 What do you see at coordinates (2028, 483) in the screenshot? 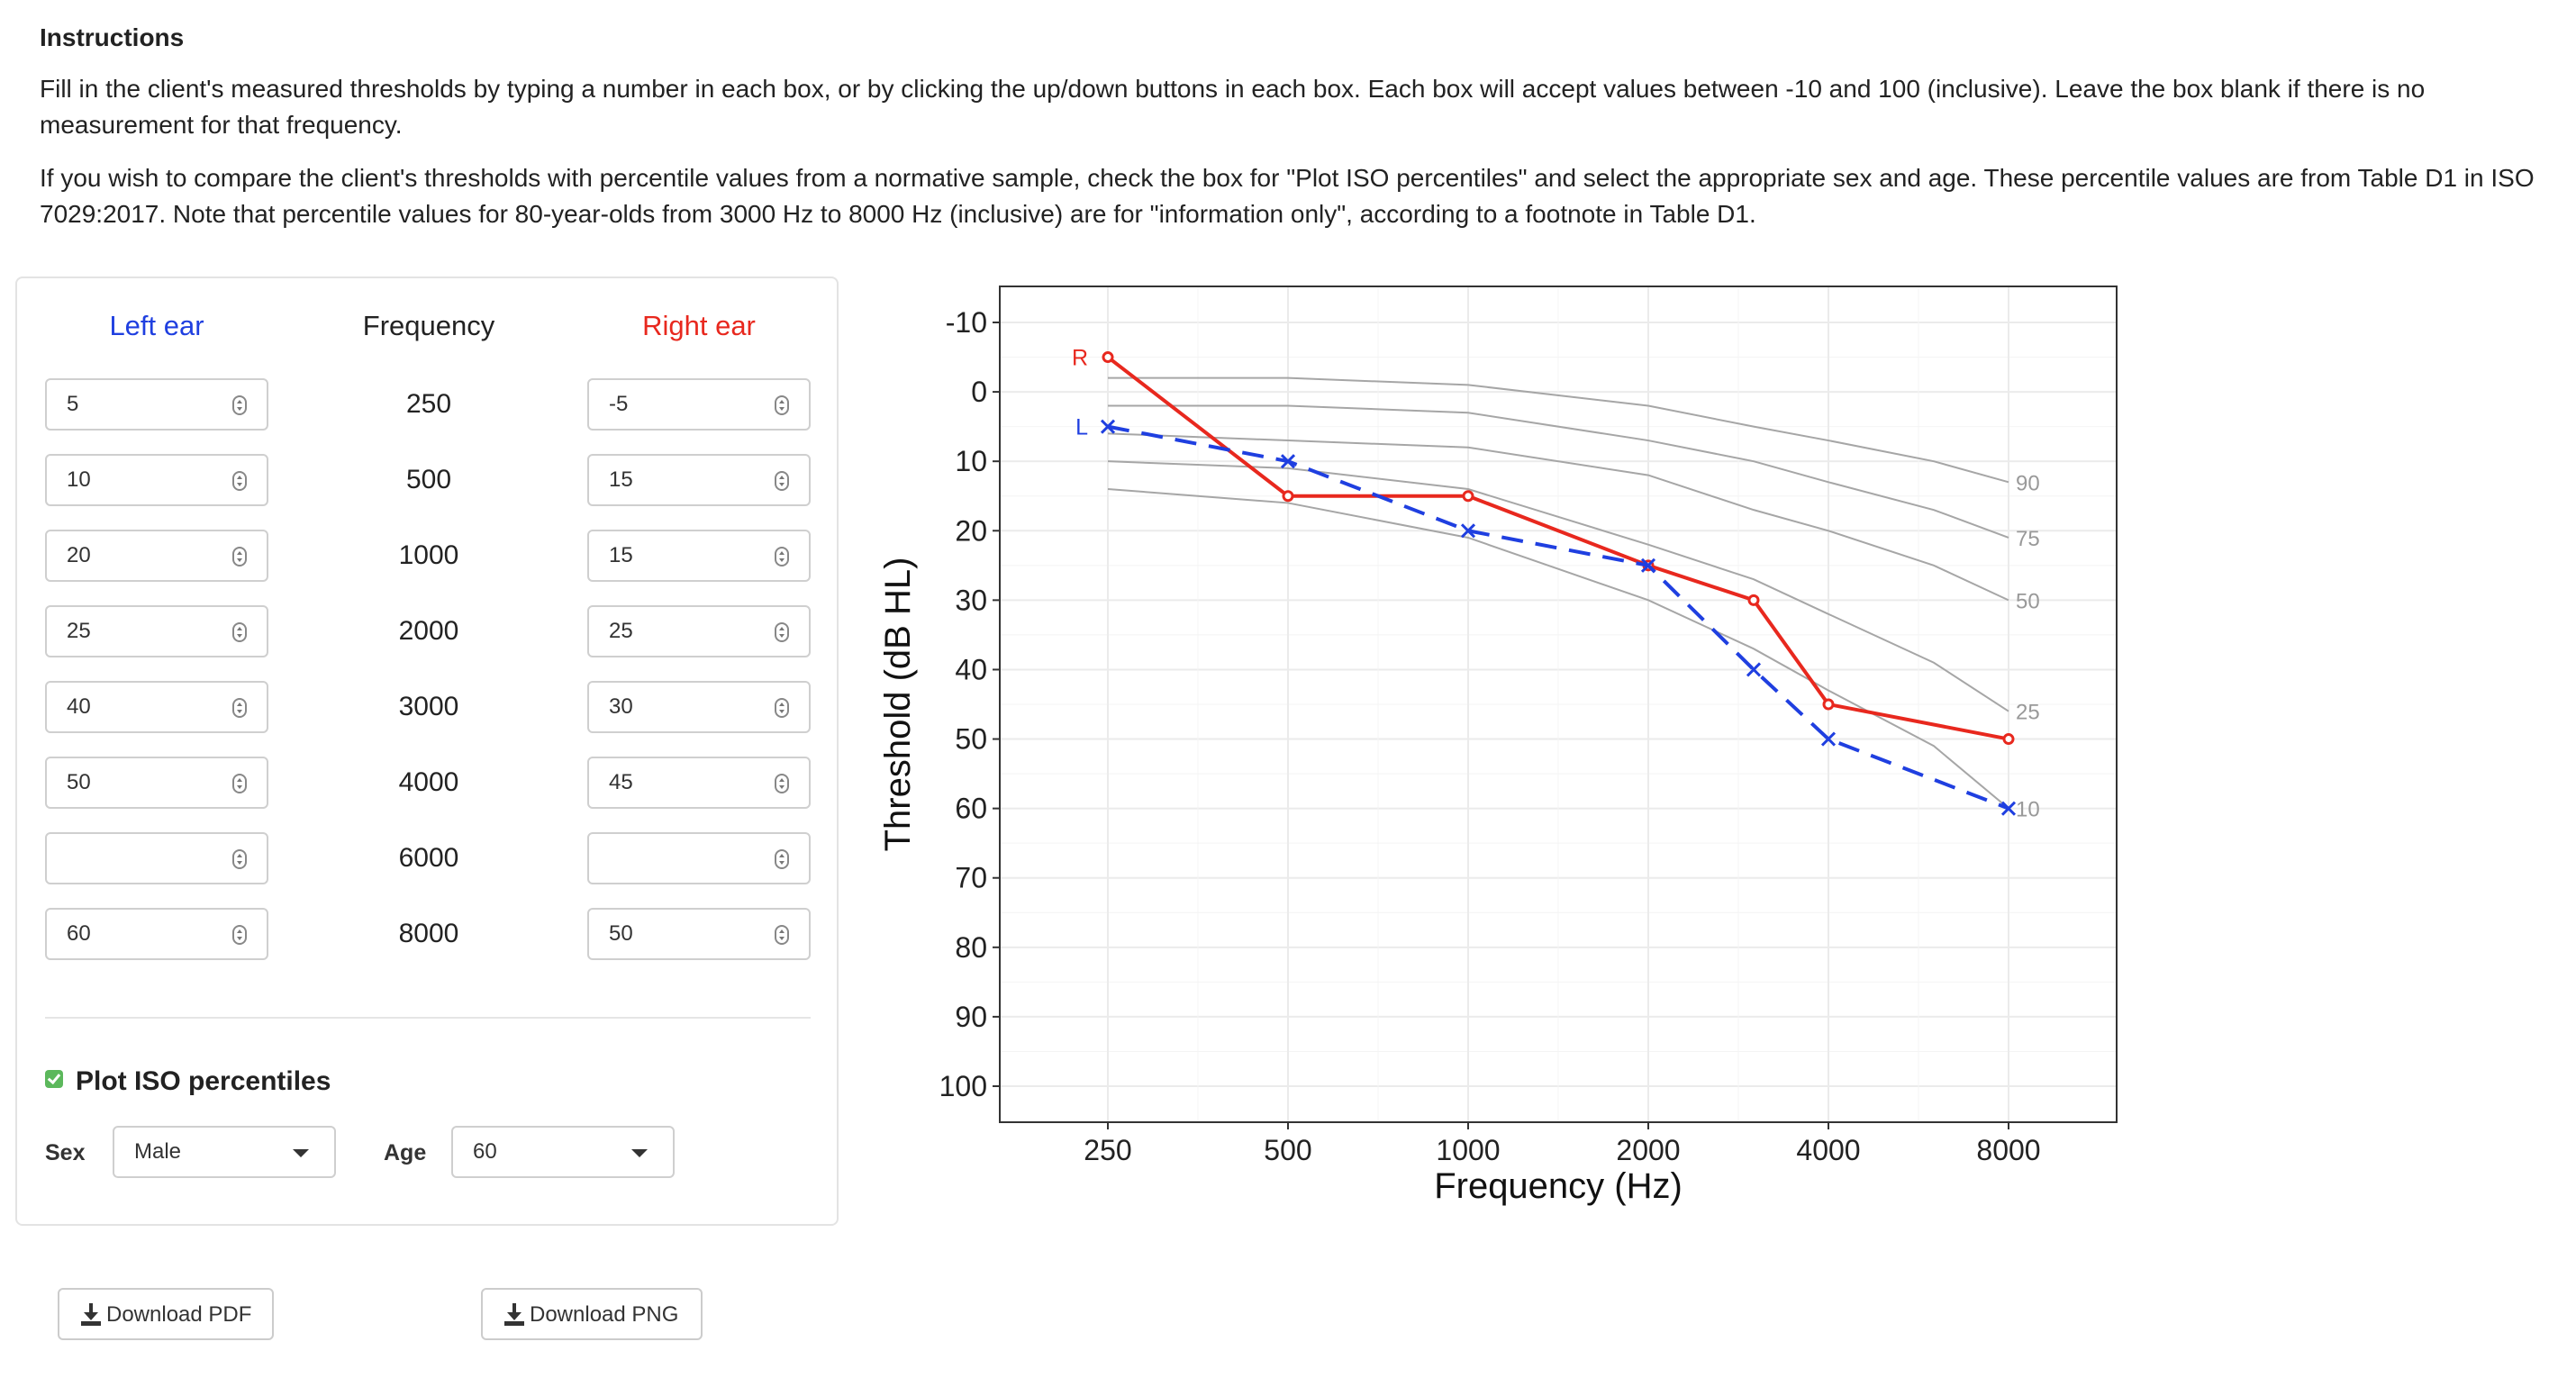
I see `percentile-label-90: 90` at bounding box center [2028, 483].